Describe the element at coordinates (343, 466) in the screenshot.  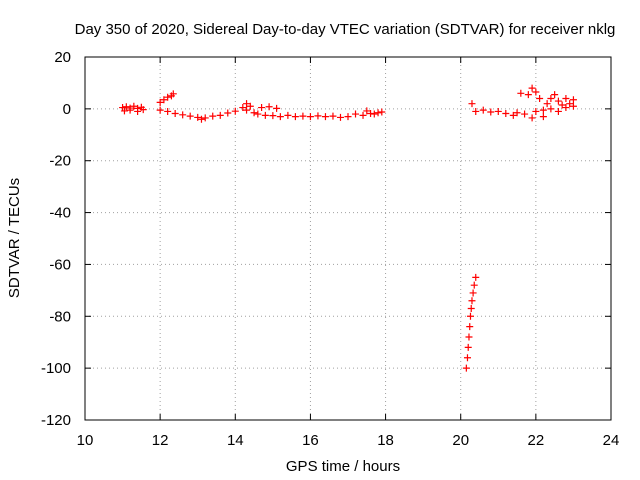
I see `x-axis-label: GPS time / hours` at that location.